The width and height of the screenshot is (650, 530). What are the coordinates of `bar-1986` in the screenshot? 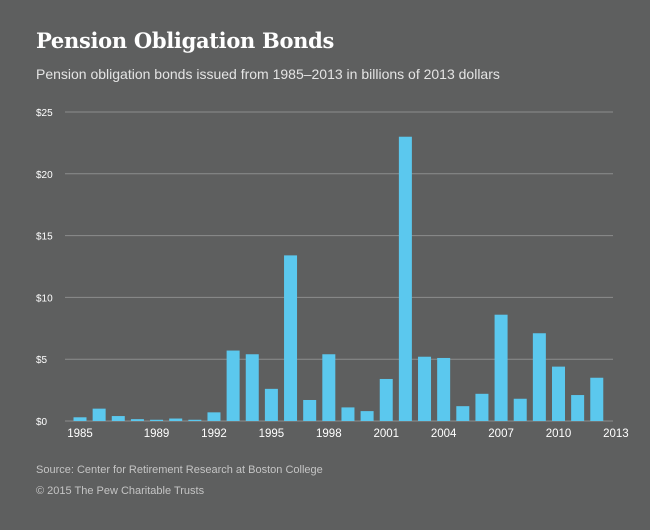 It's located at (99, 414).